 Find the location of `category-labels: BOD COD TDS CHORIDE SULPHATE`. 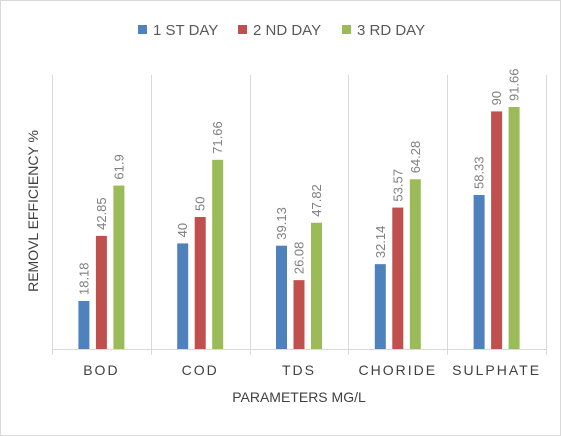

category-labels: BOD COD TDS CHORIDE SULPHATE is located at coordinates (312, 370).